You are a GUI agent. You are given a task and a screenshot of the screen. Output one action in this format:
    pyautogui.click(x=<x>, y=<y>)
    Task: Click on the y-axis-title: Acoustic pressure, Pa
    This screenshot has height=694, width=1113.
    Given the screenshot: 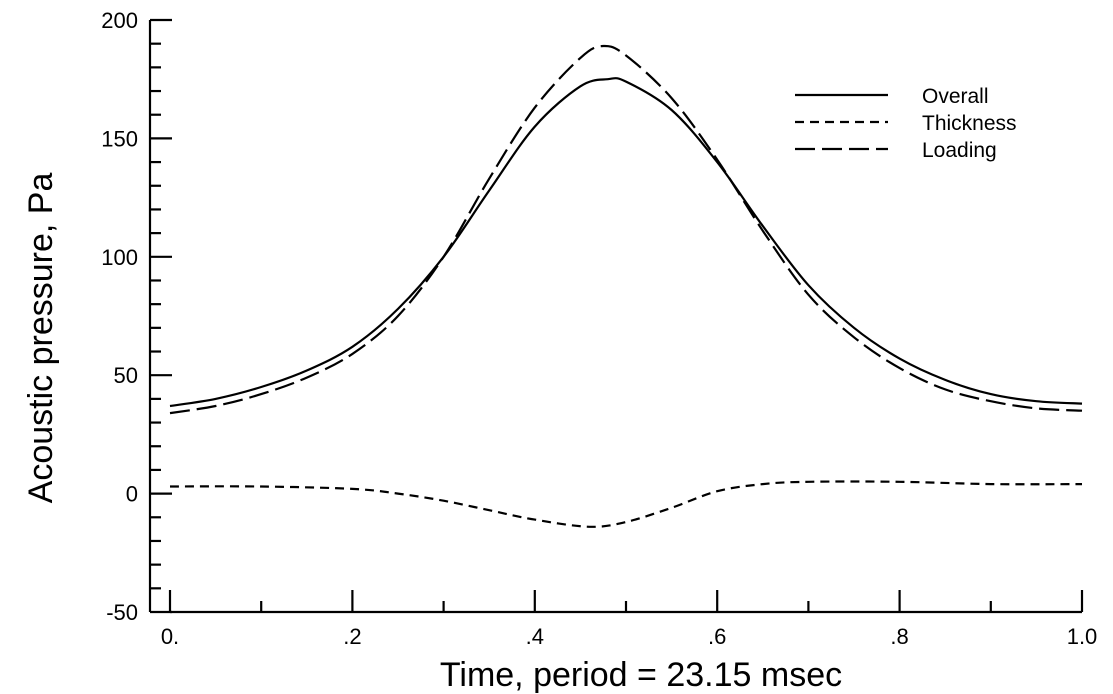 What is the action you would take?
    pyautogui.click(x=41, y=338)
    